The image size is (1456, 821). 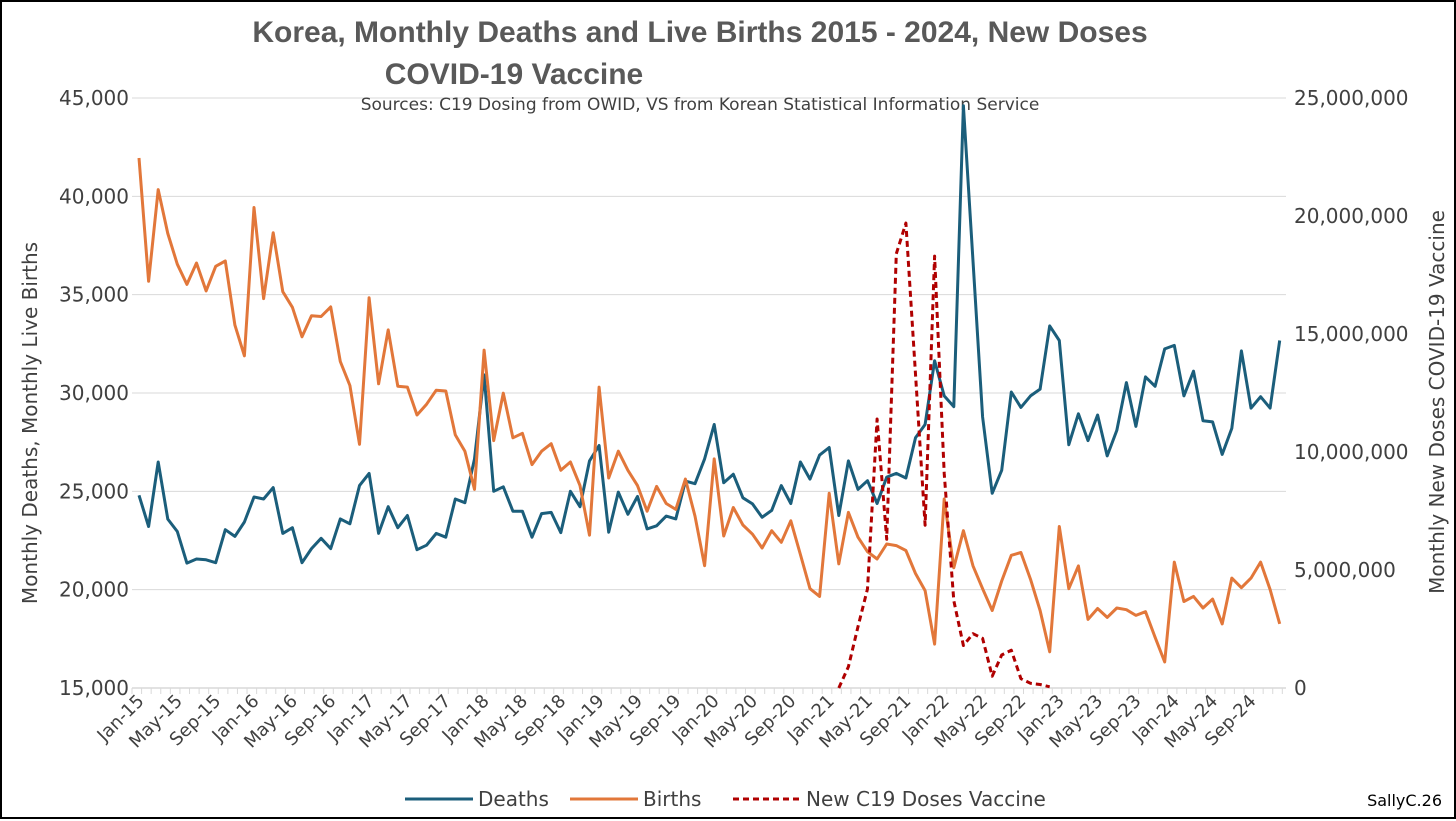 I want to click on left-tick-label: 20,000, so click(x=94, y=590).